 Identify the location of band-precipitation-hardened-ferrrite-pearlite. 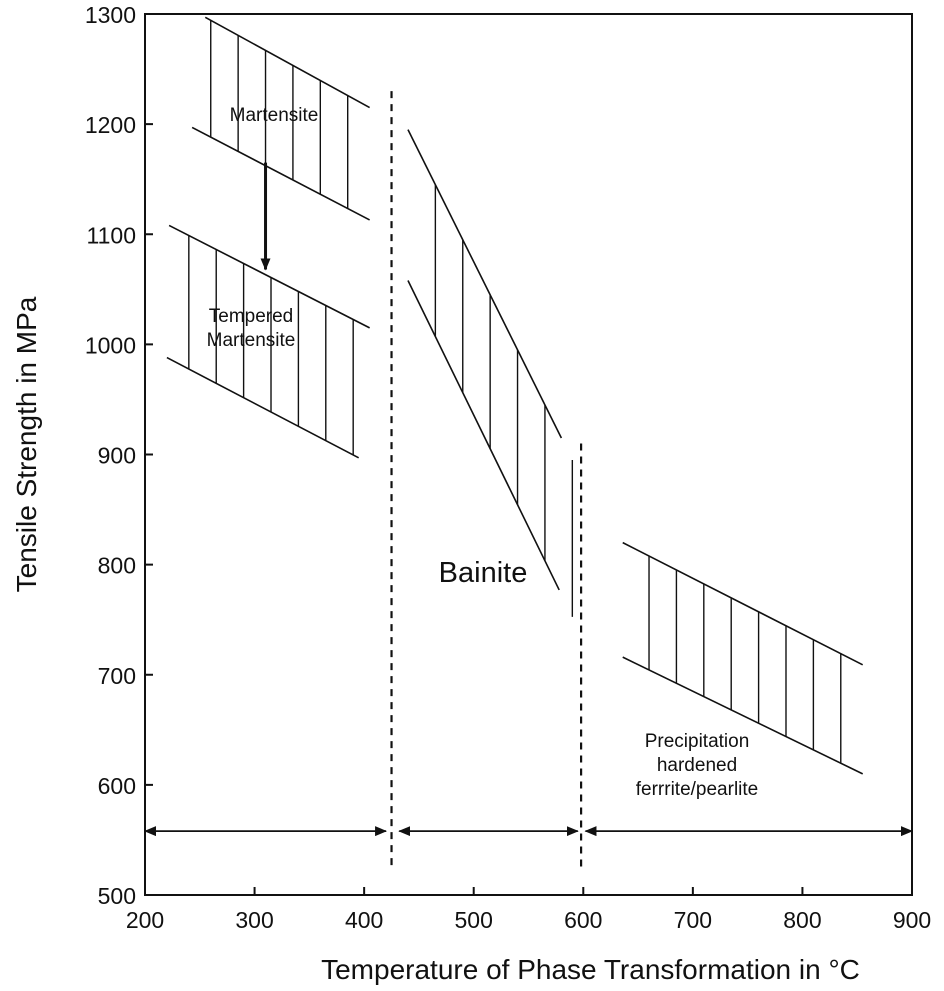
(743, 658).